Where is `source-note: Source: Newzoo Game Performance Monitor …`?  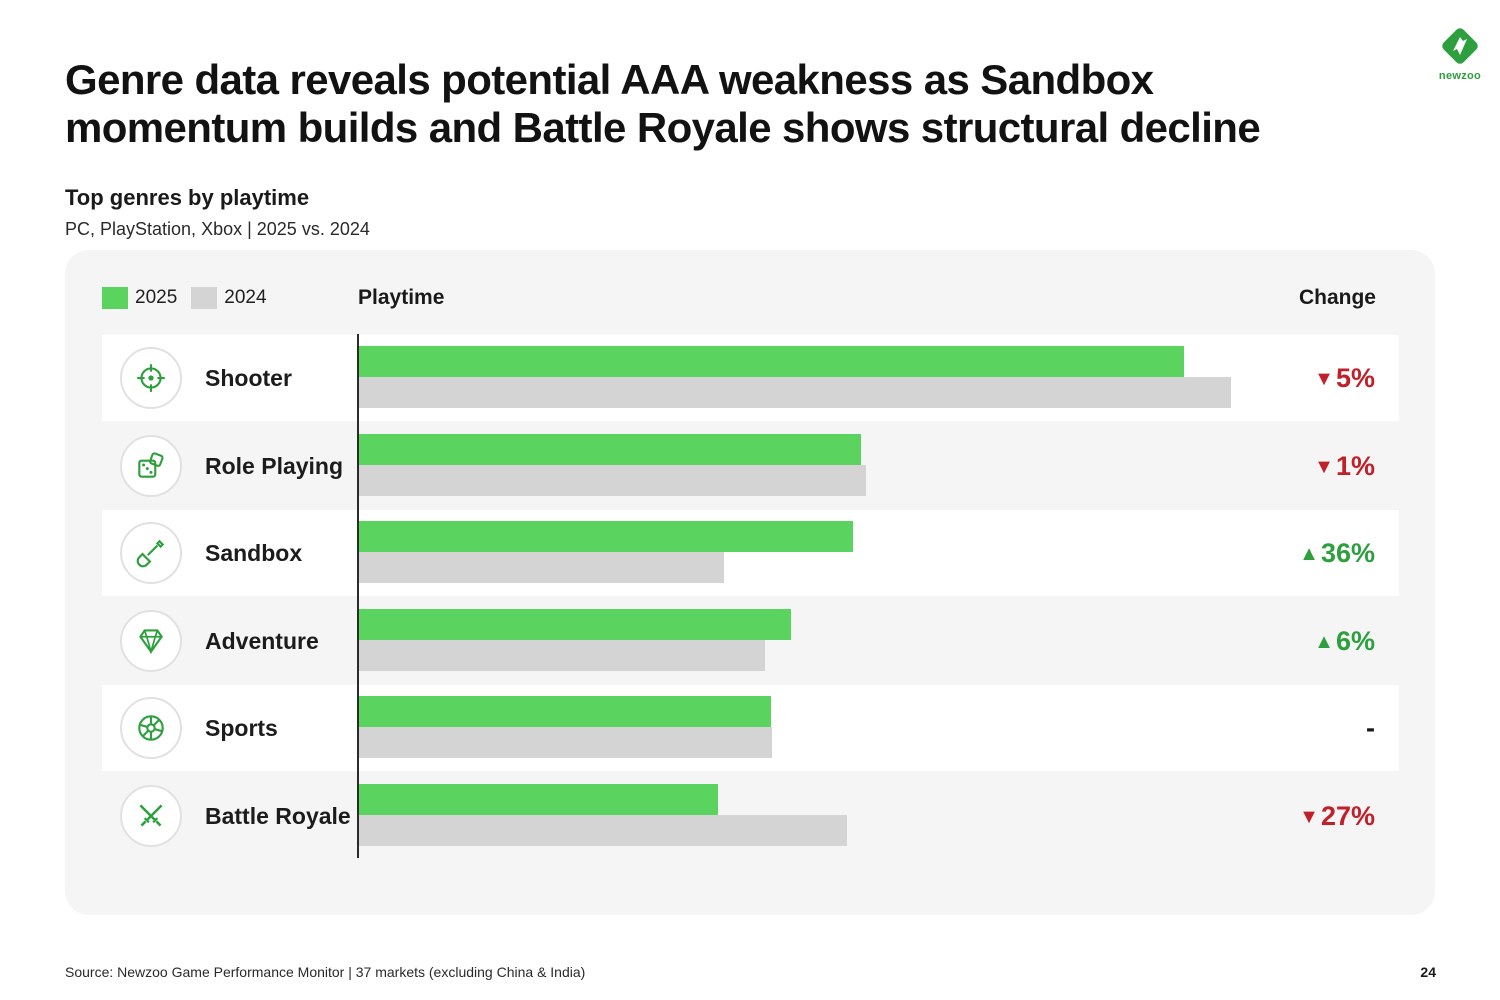 source-note: Source: Newzoo Game Performance Monitor … is located at coordinates (325, 972).